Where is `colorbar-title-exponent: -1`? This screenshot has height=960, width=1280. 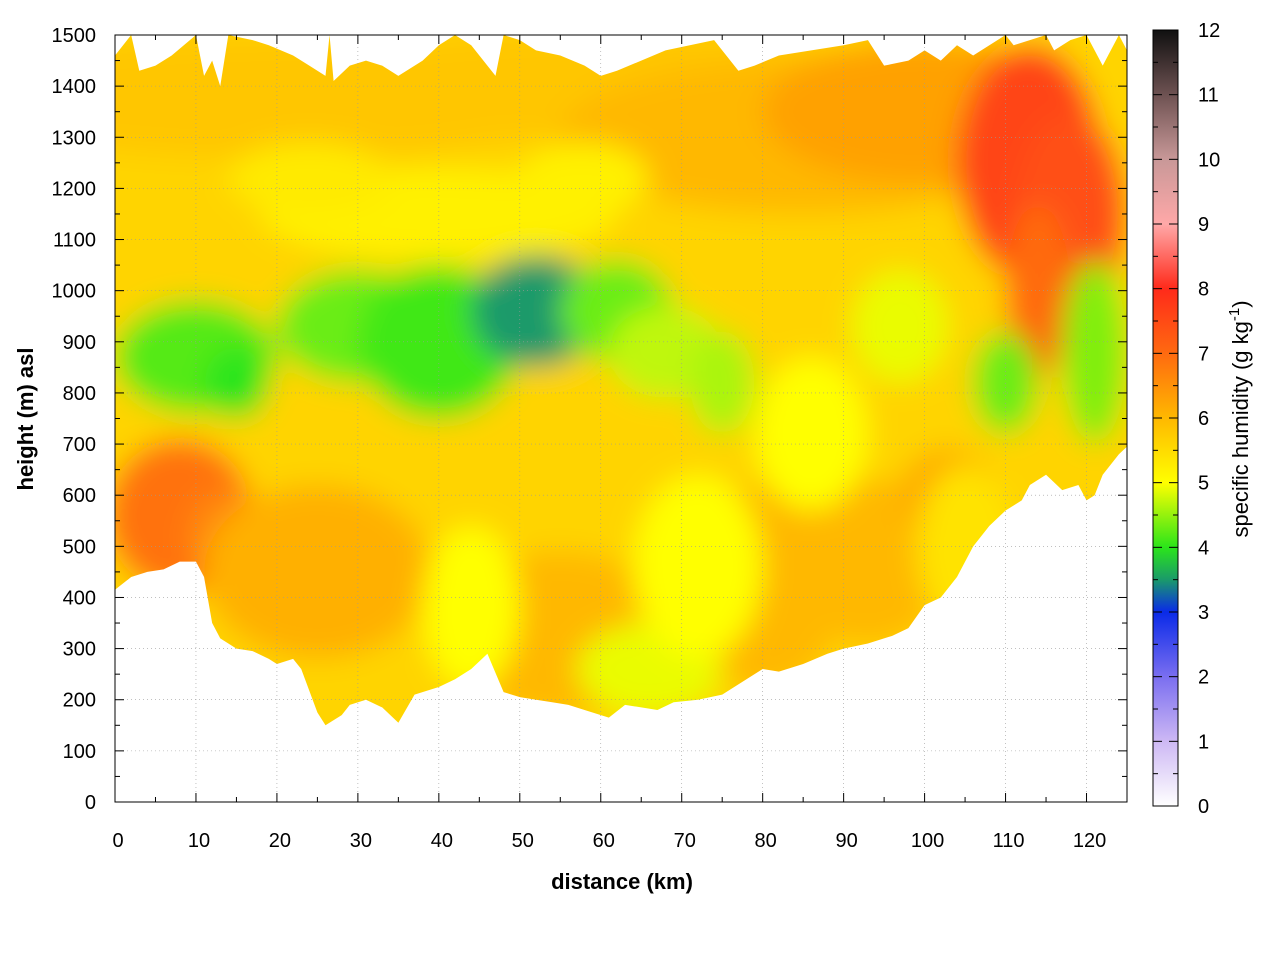 colorbar-title-exponent: -1 is located at coordinates (1234, 314).